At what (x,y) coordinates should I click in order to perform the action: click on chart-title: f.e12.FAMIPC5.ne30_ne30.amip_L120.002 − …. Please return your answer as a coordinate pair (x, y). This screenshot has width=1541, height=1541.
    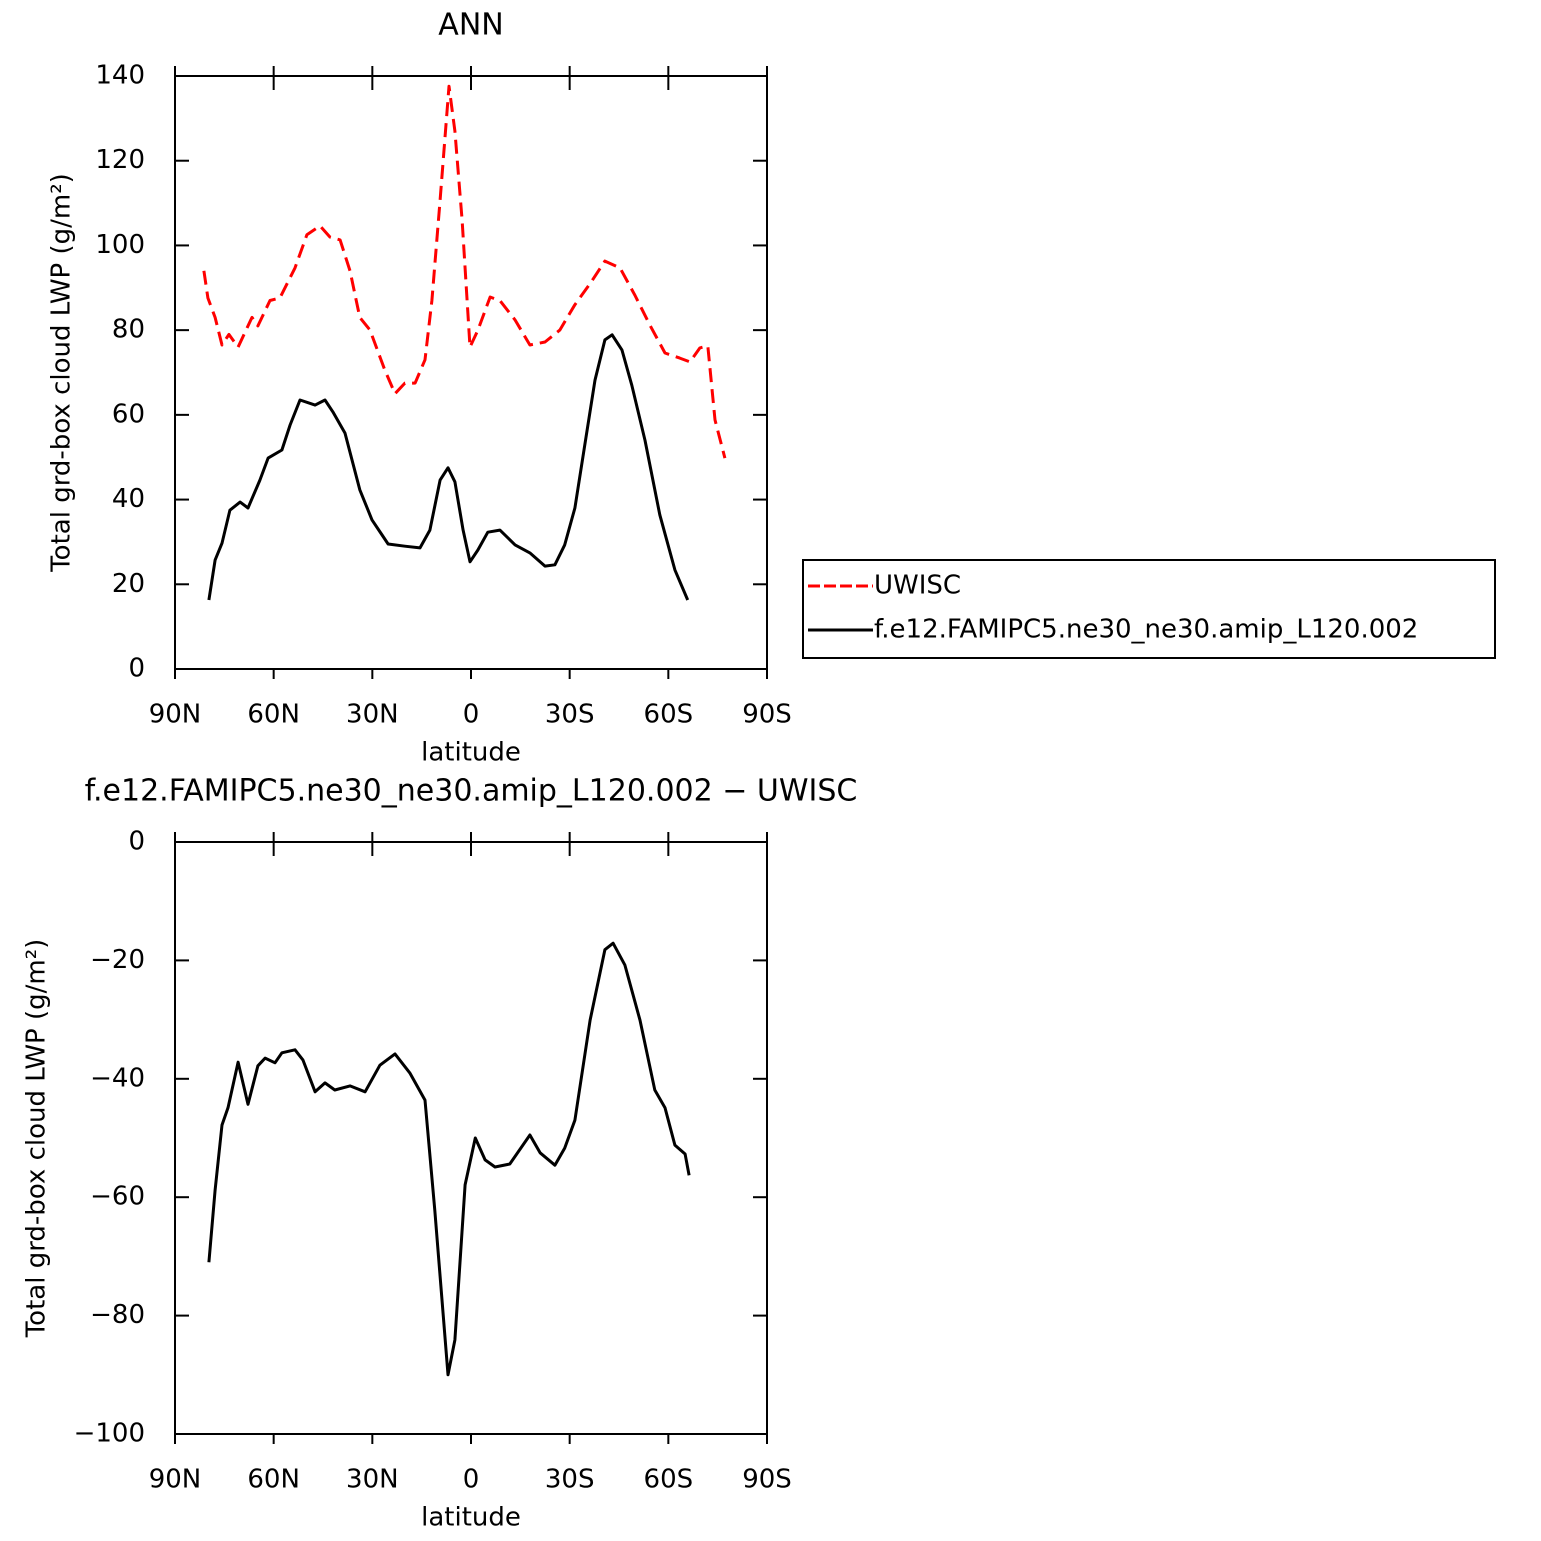
    Looking at the image, I should click on (471, 791).